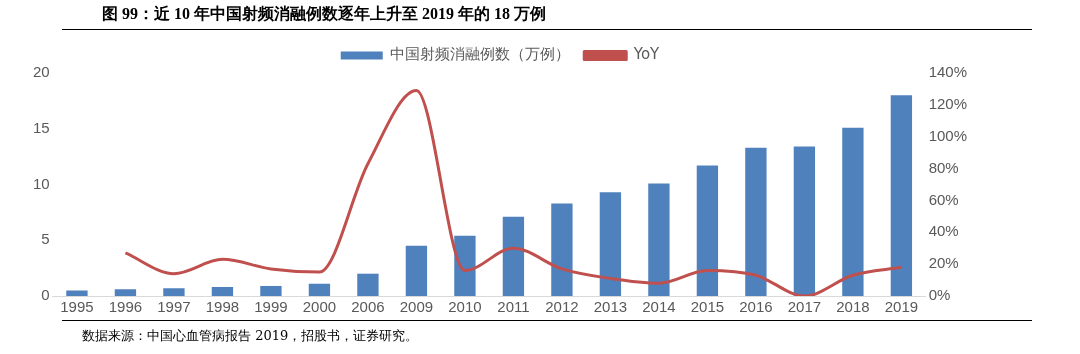 This screenshot has width=1080, height=354. I want to click on x-tick-label: 2009, so click(416, 307).